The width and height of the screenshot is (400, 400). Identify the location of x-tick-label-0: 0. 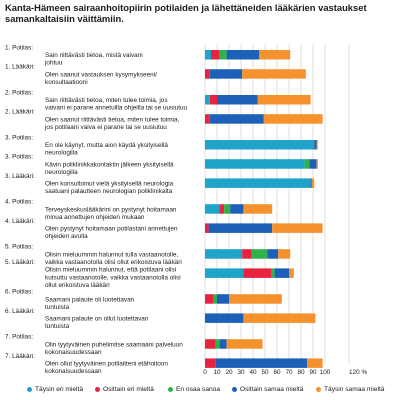
(205, 372).